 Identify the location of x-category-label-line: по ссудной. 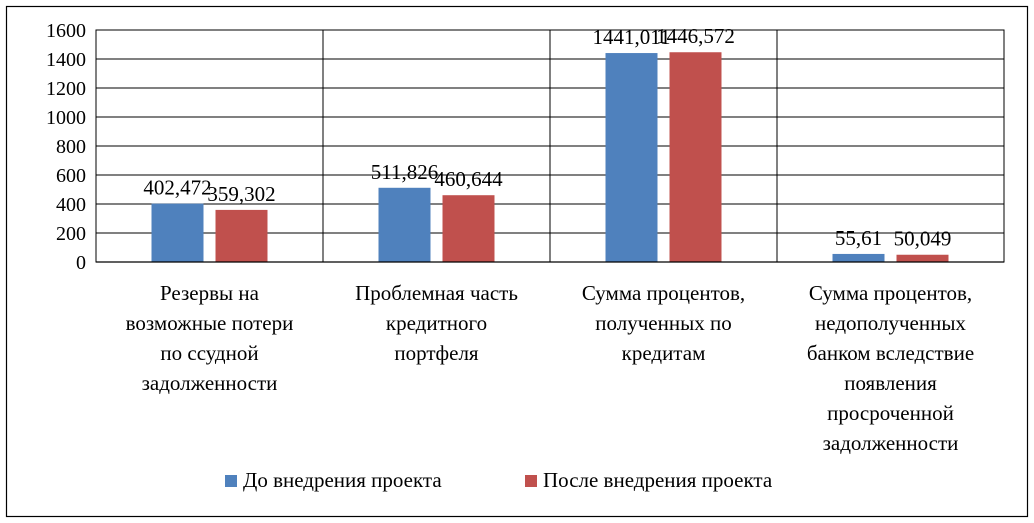
(209, 353).